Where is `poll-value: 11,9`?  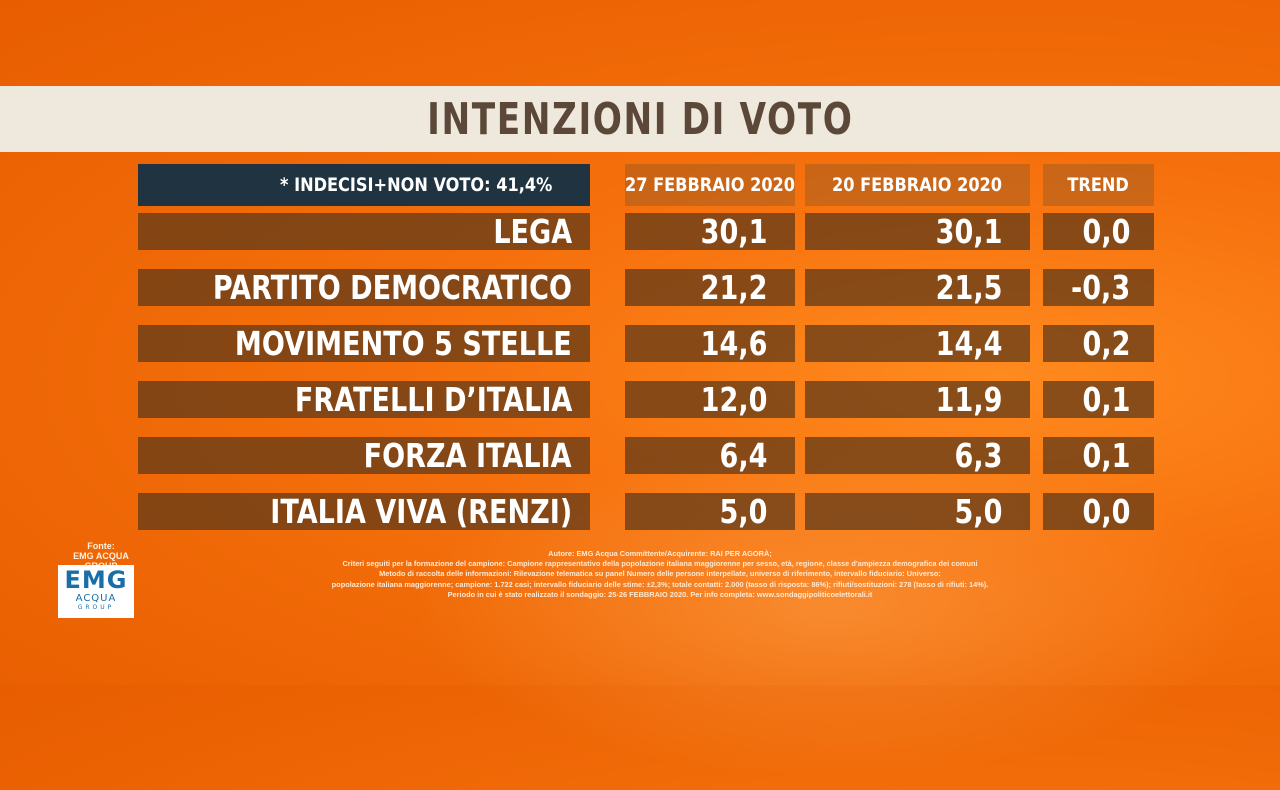 poll-value: 11,9 is located at coordinates (917, 399).